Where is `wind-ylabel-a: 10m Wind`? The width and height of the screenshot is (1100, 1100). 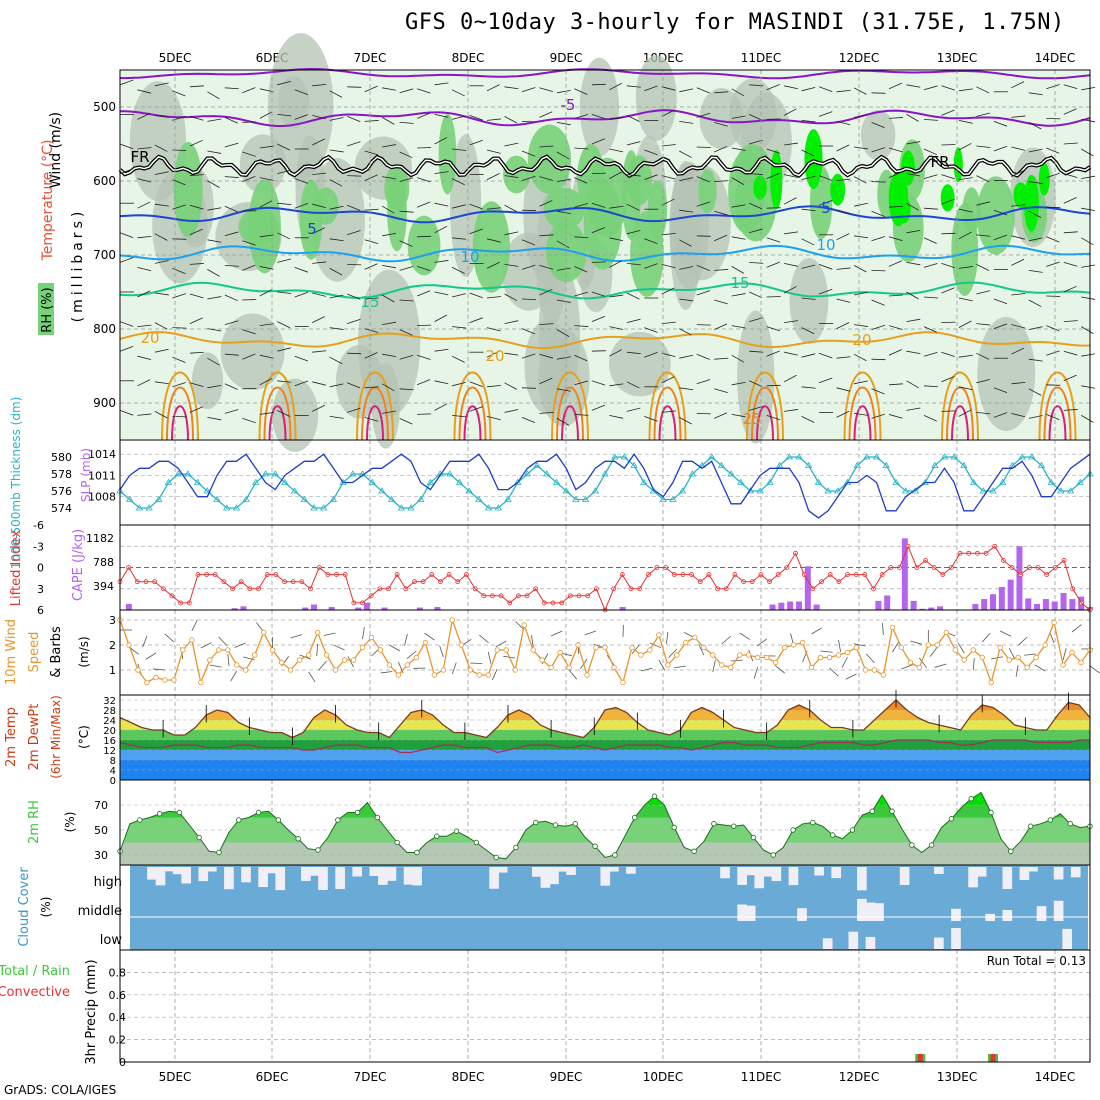 wind-ylabel-a: 10m Wind is located at coordinates (11, 652).